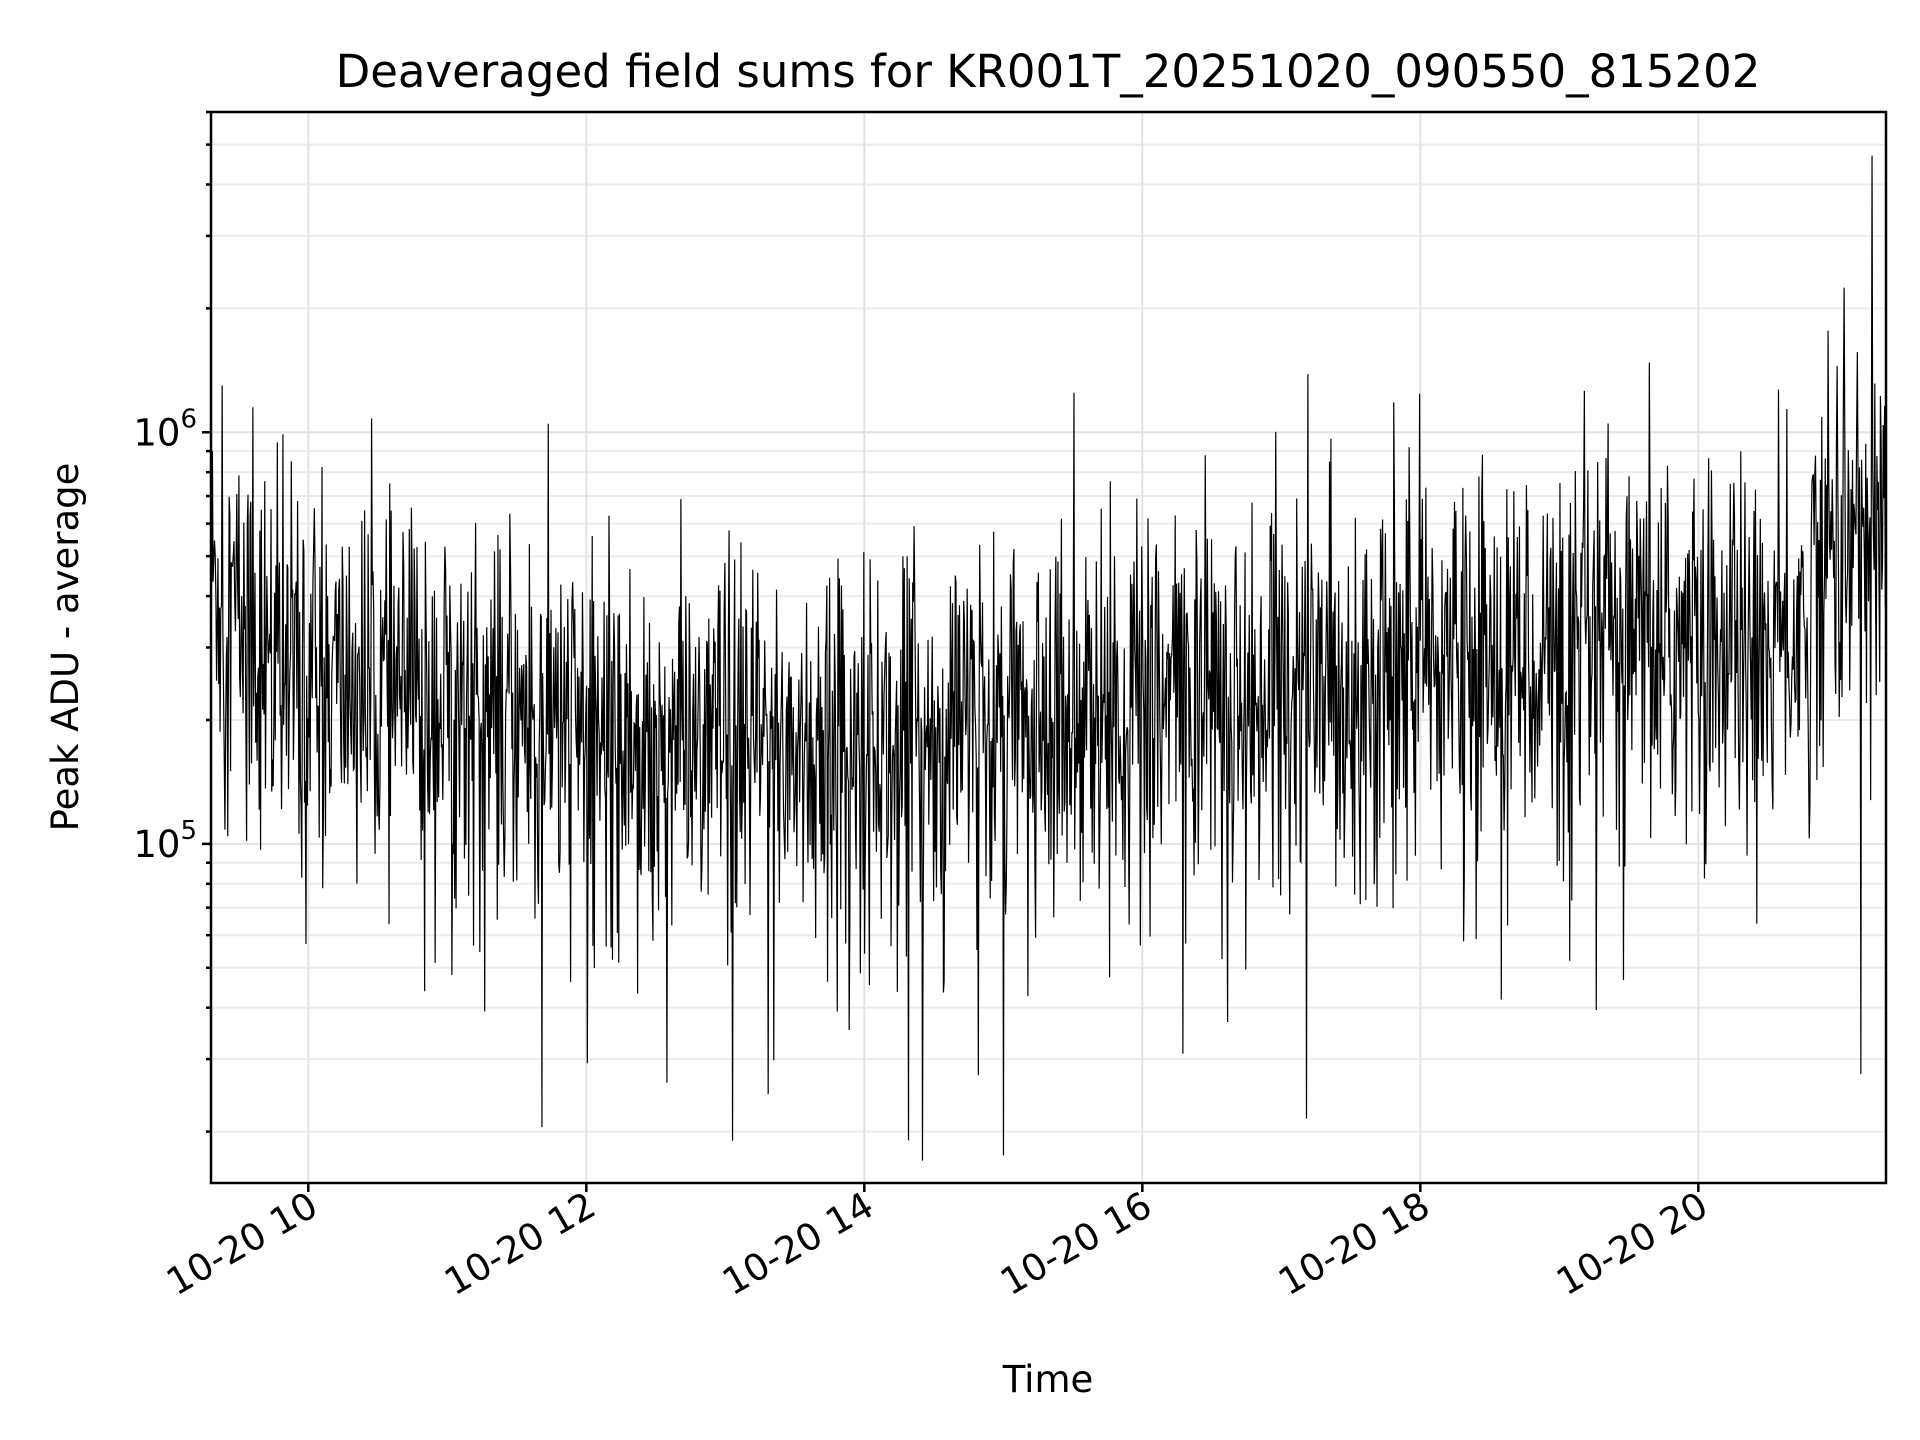  I want to click on x-tick-label: 10-20 10, so click(242, 1244).